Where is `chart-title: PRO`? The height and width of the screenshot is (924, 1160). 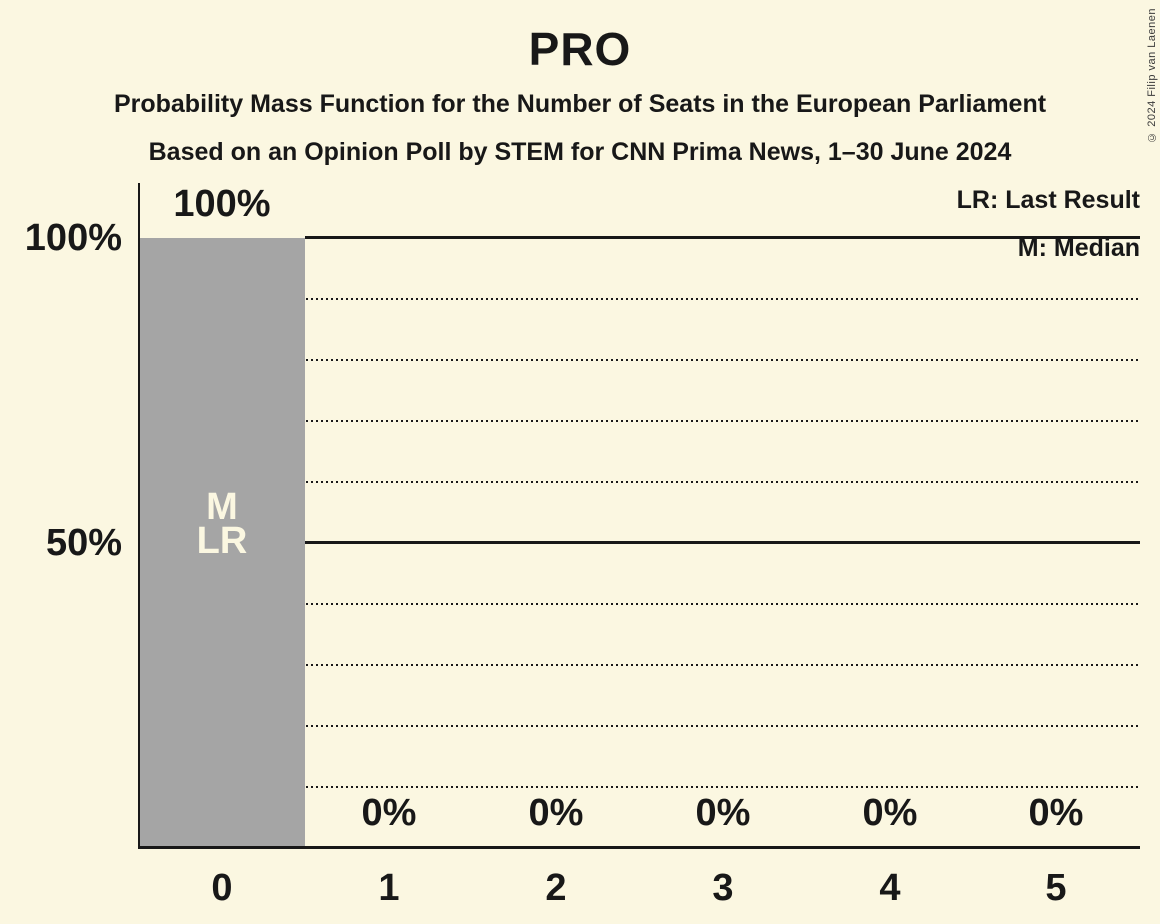 chart-title: PRO is located at coordinates (580, 49).